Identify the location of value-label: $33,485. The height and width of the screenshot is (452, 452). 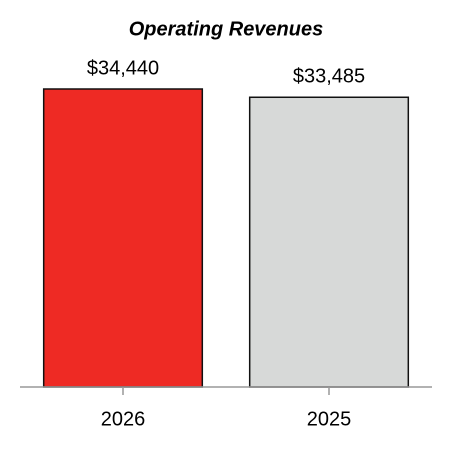
(329, 77).